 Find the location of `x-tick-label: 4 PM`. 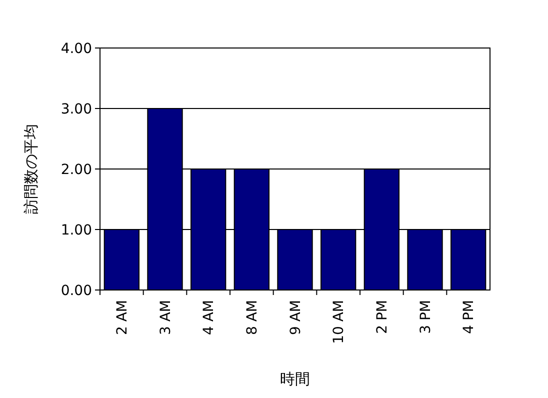

x-tick-label: 4 PM is located at coordinates (469, 317).